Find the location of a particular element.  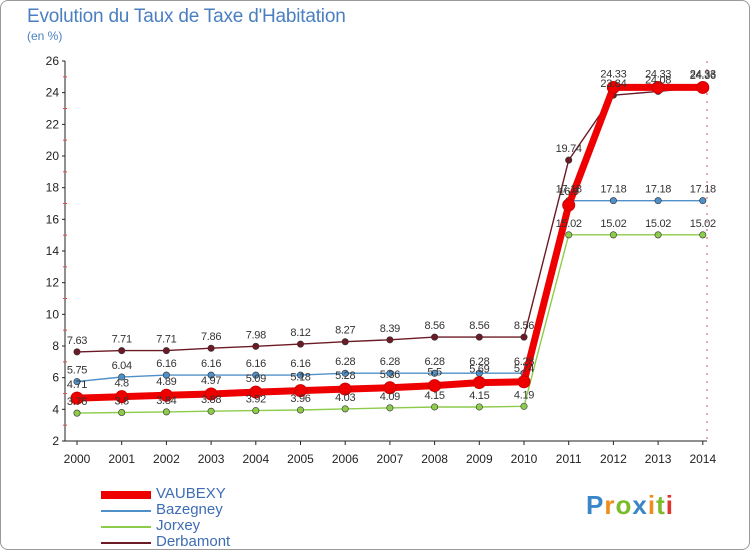

y-tick-label: 10 is located at coordinates (53, 314).